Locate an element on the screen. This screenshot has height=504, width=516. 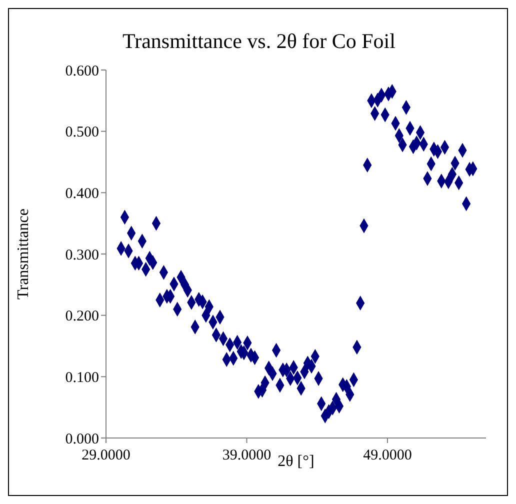
x-tick-label: 29.0000 is located at coordinates (106, 456).